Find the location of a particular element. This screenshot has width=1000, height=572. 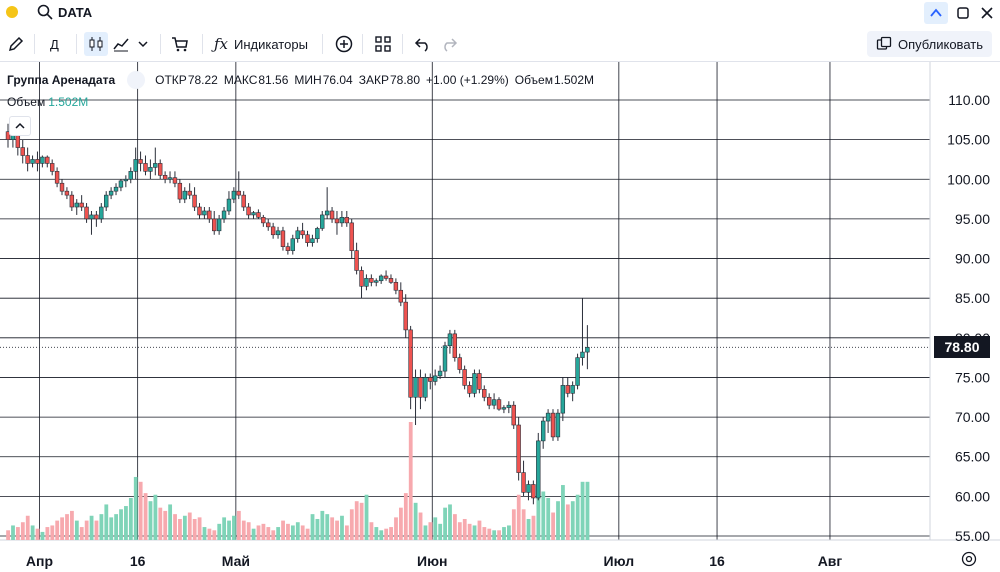

candles-icon is located at coordinates (96, 44).